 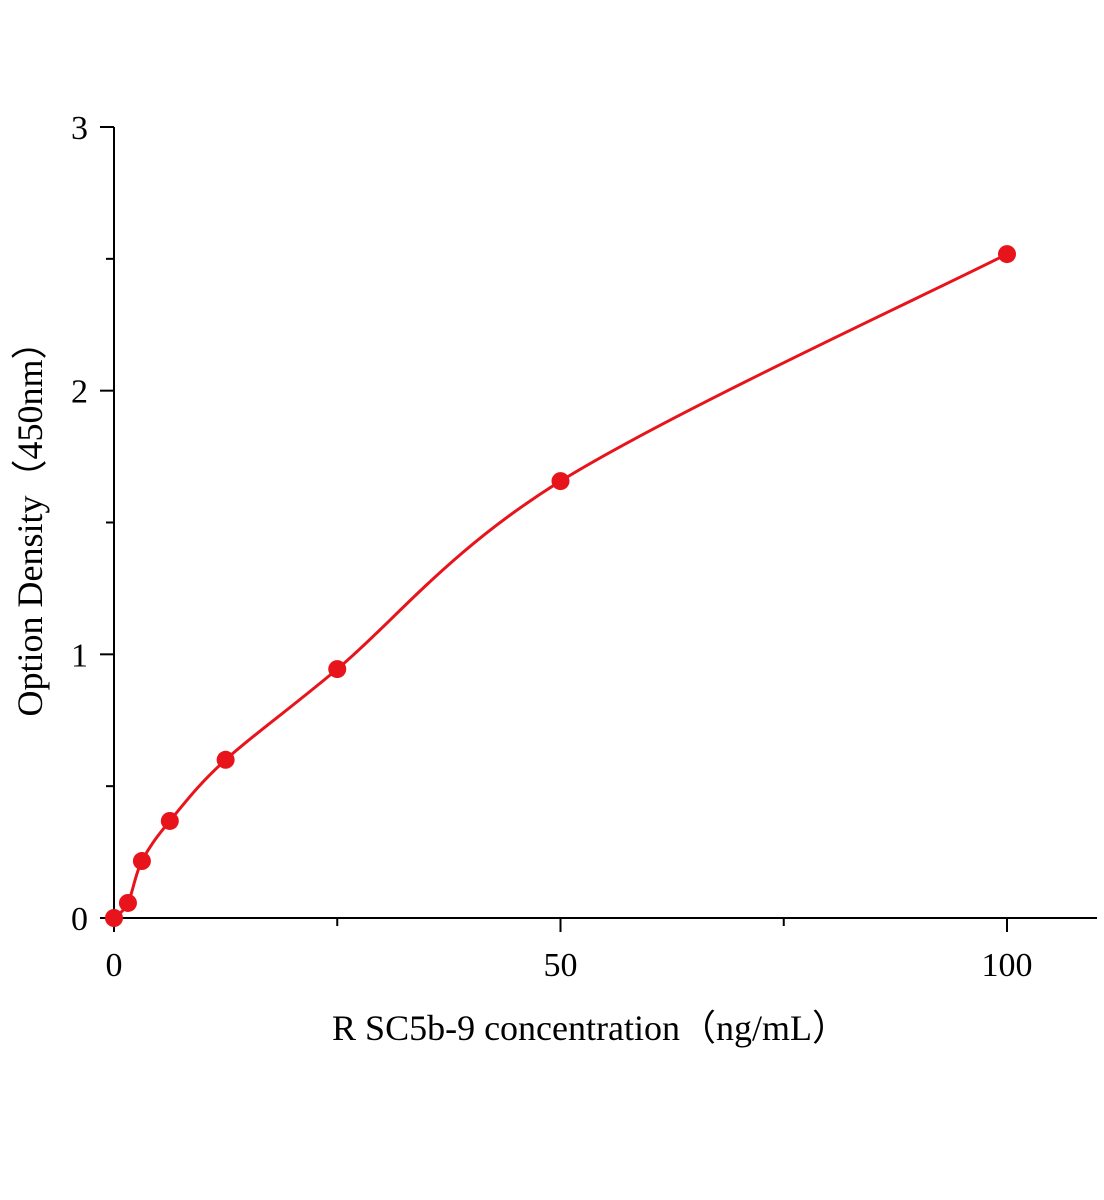 What do you see at coordinates (1007, 965) in the screenshot?
I see `x-tick-label: 100` at bounding box center [1007, 965].